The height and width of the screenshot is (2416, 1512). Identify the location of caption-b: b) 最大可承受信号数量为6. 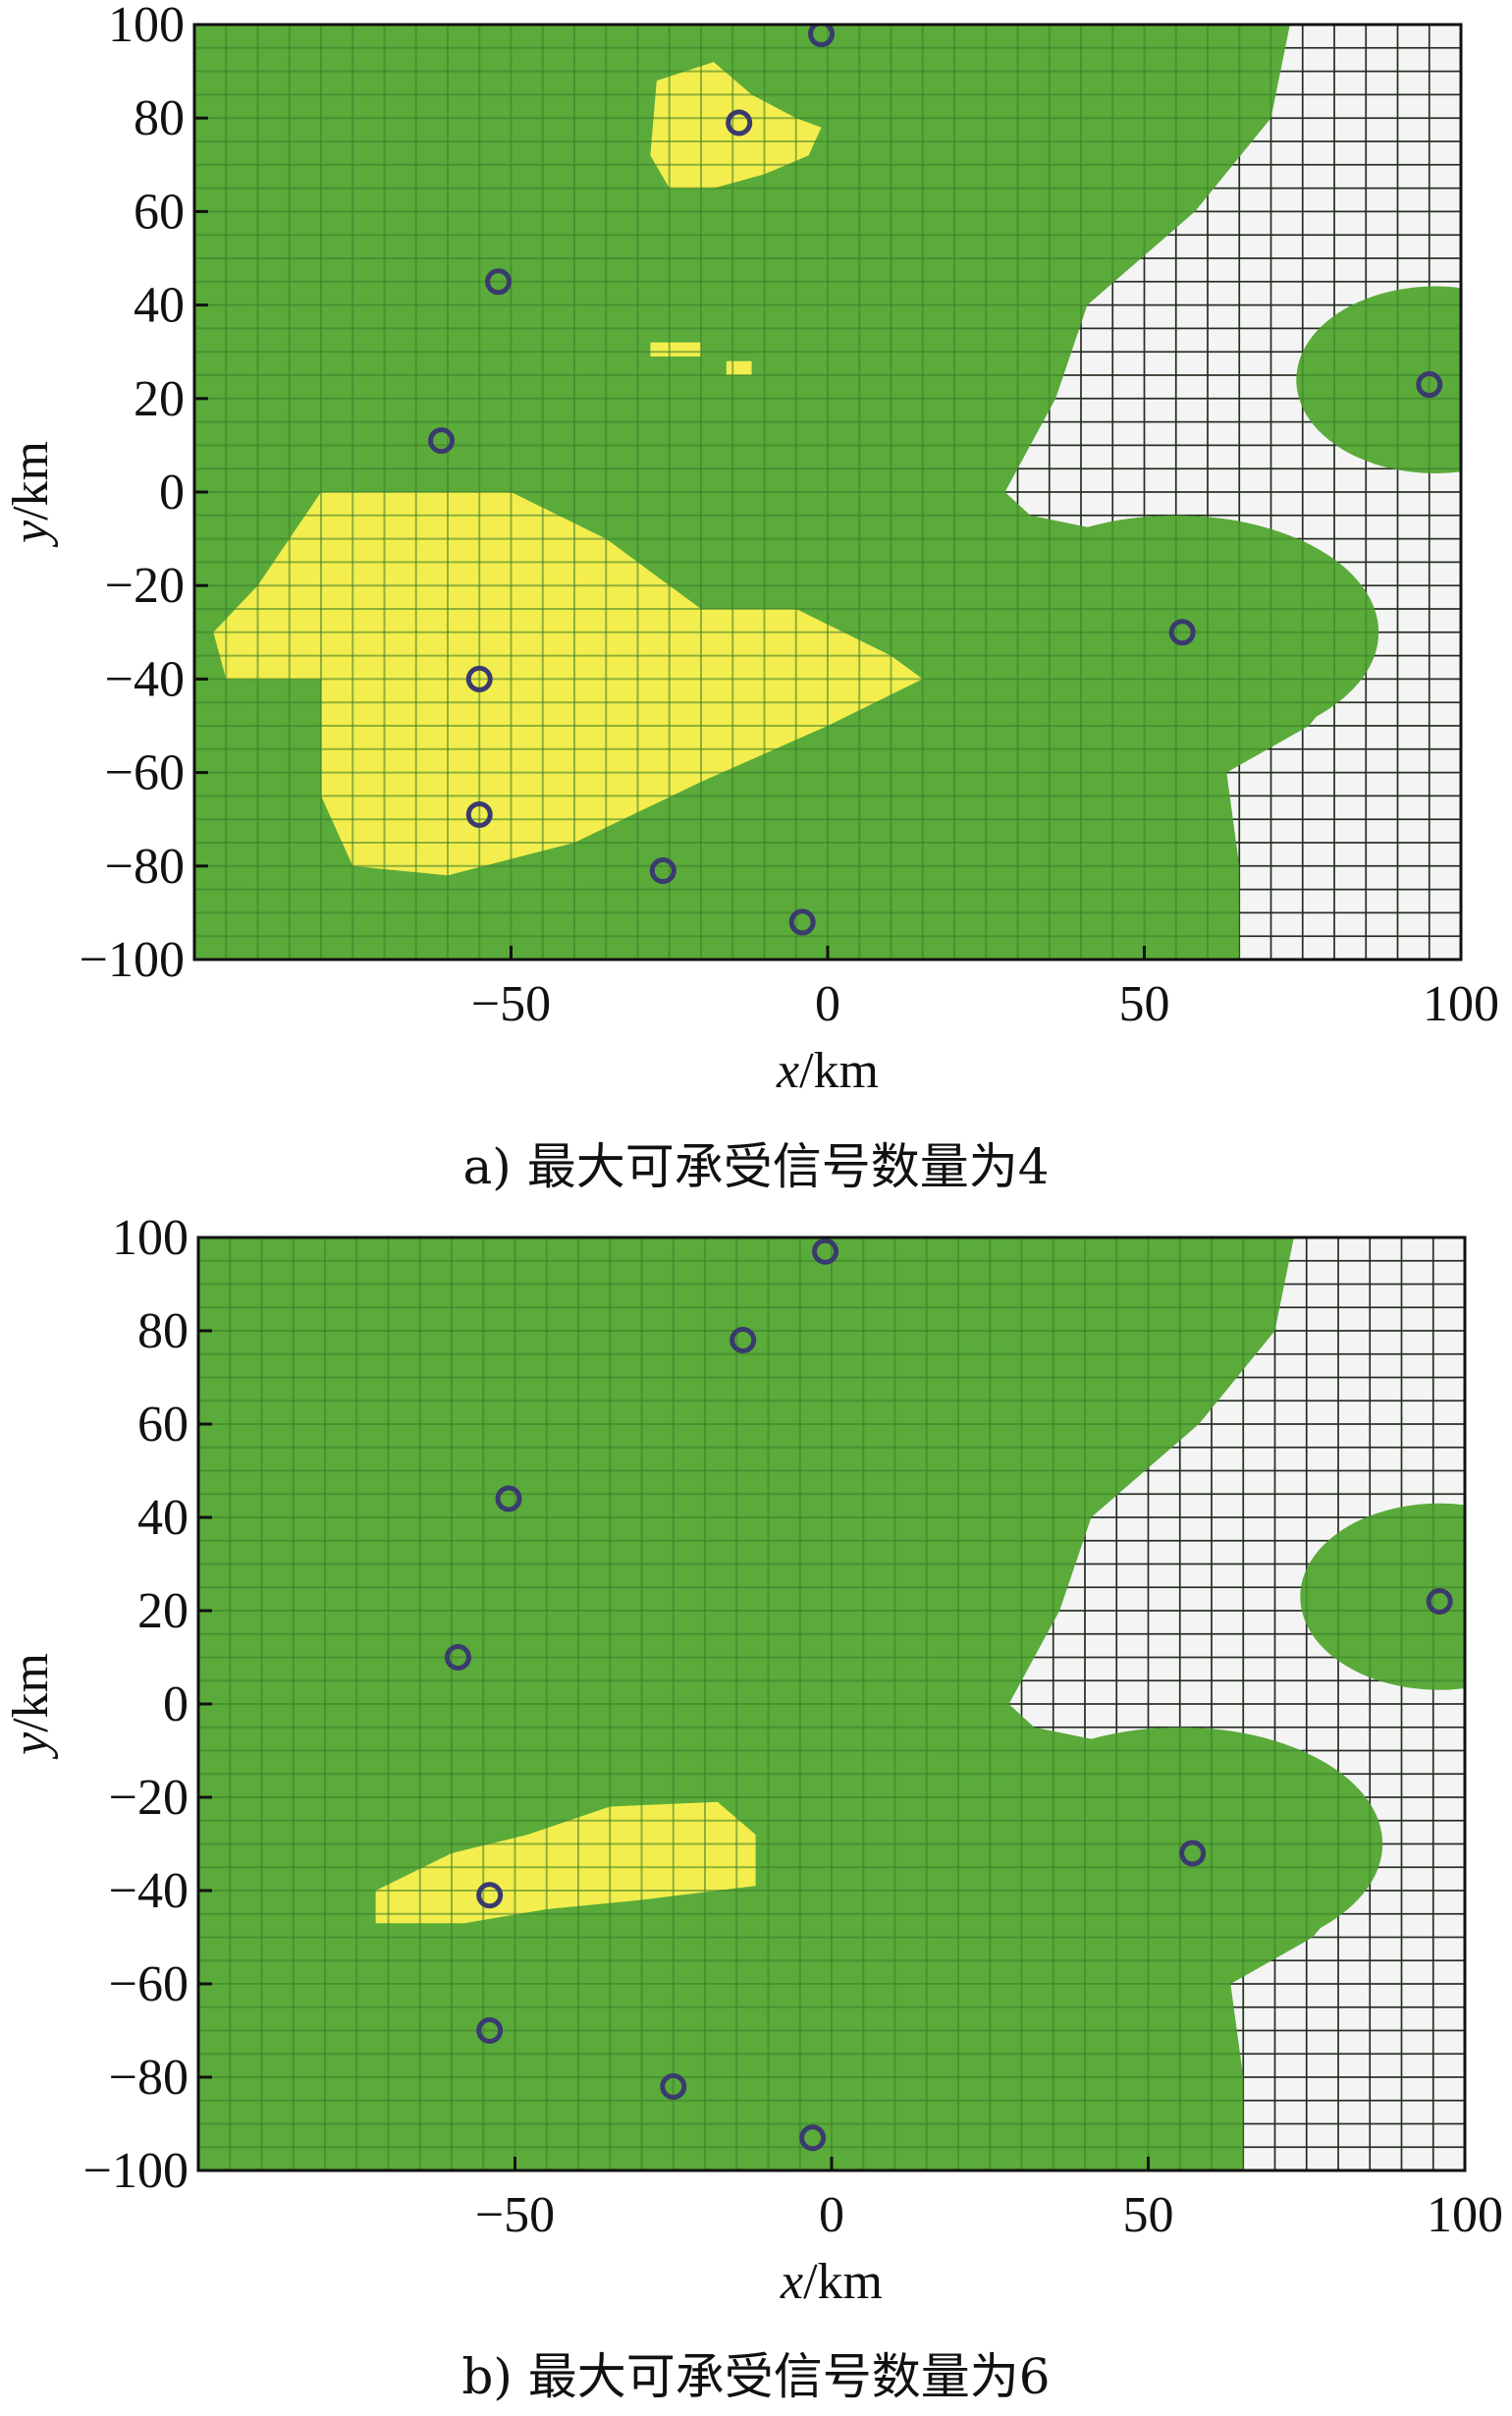
(756, 2376).